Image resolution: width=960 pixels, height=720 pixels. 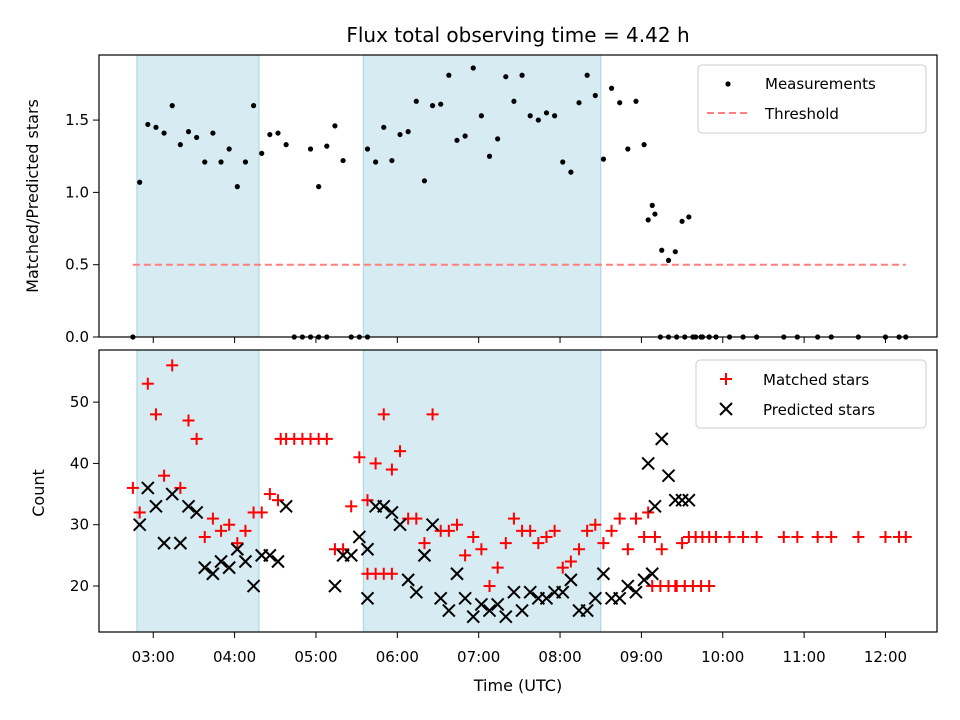 What do you see at coordinates (820, 84) in the screenshot?
I see `legend-measurements-label: Measurements` at bounding box center [820, 84].